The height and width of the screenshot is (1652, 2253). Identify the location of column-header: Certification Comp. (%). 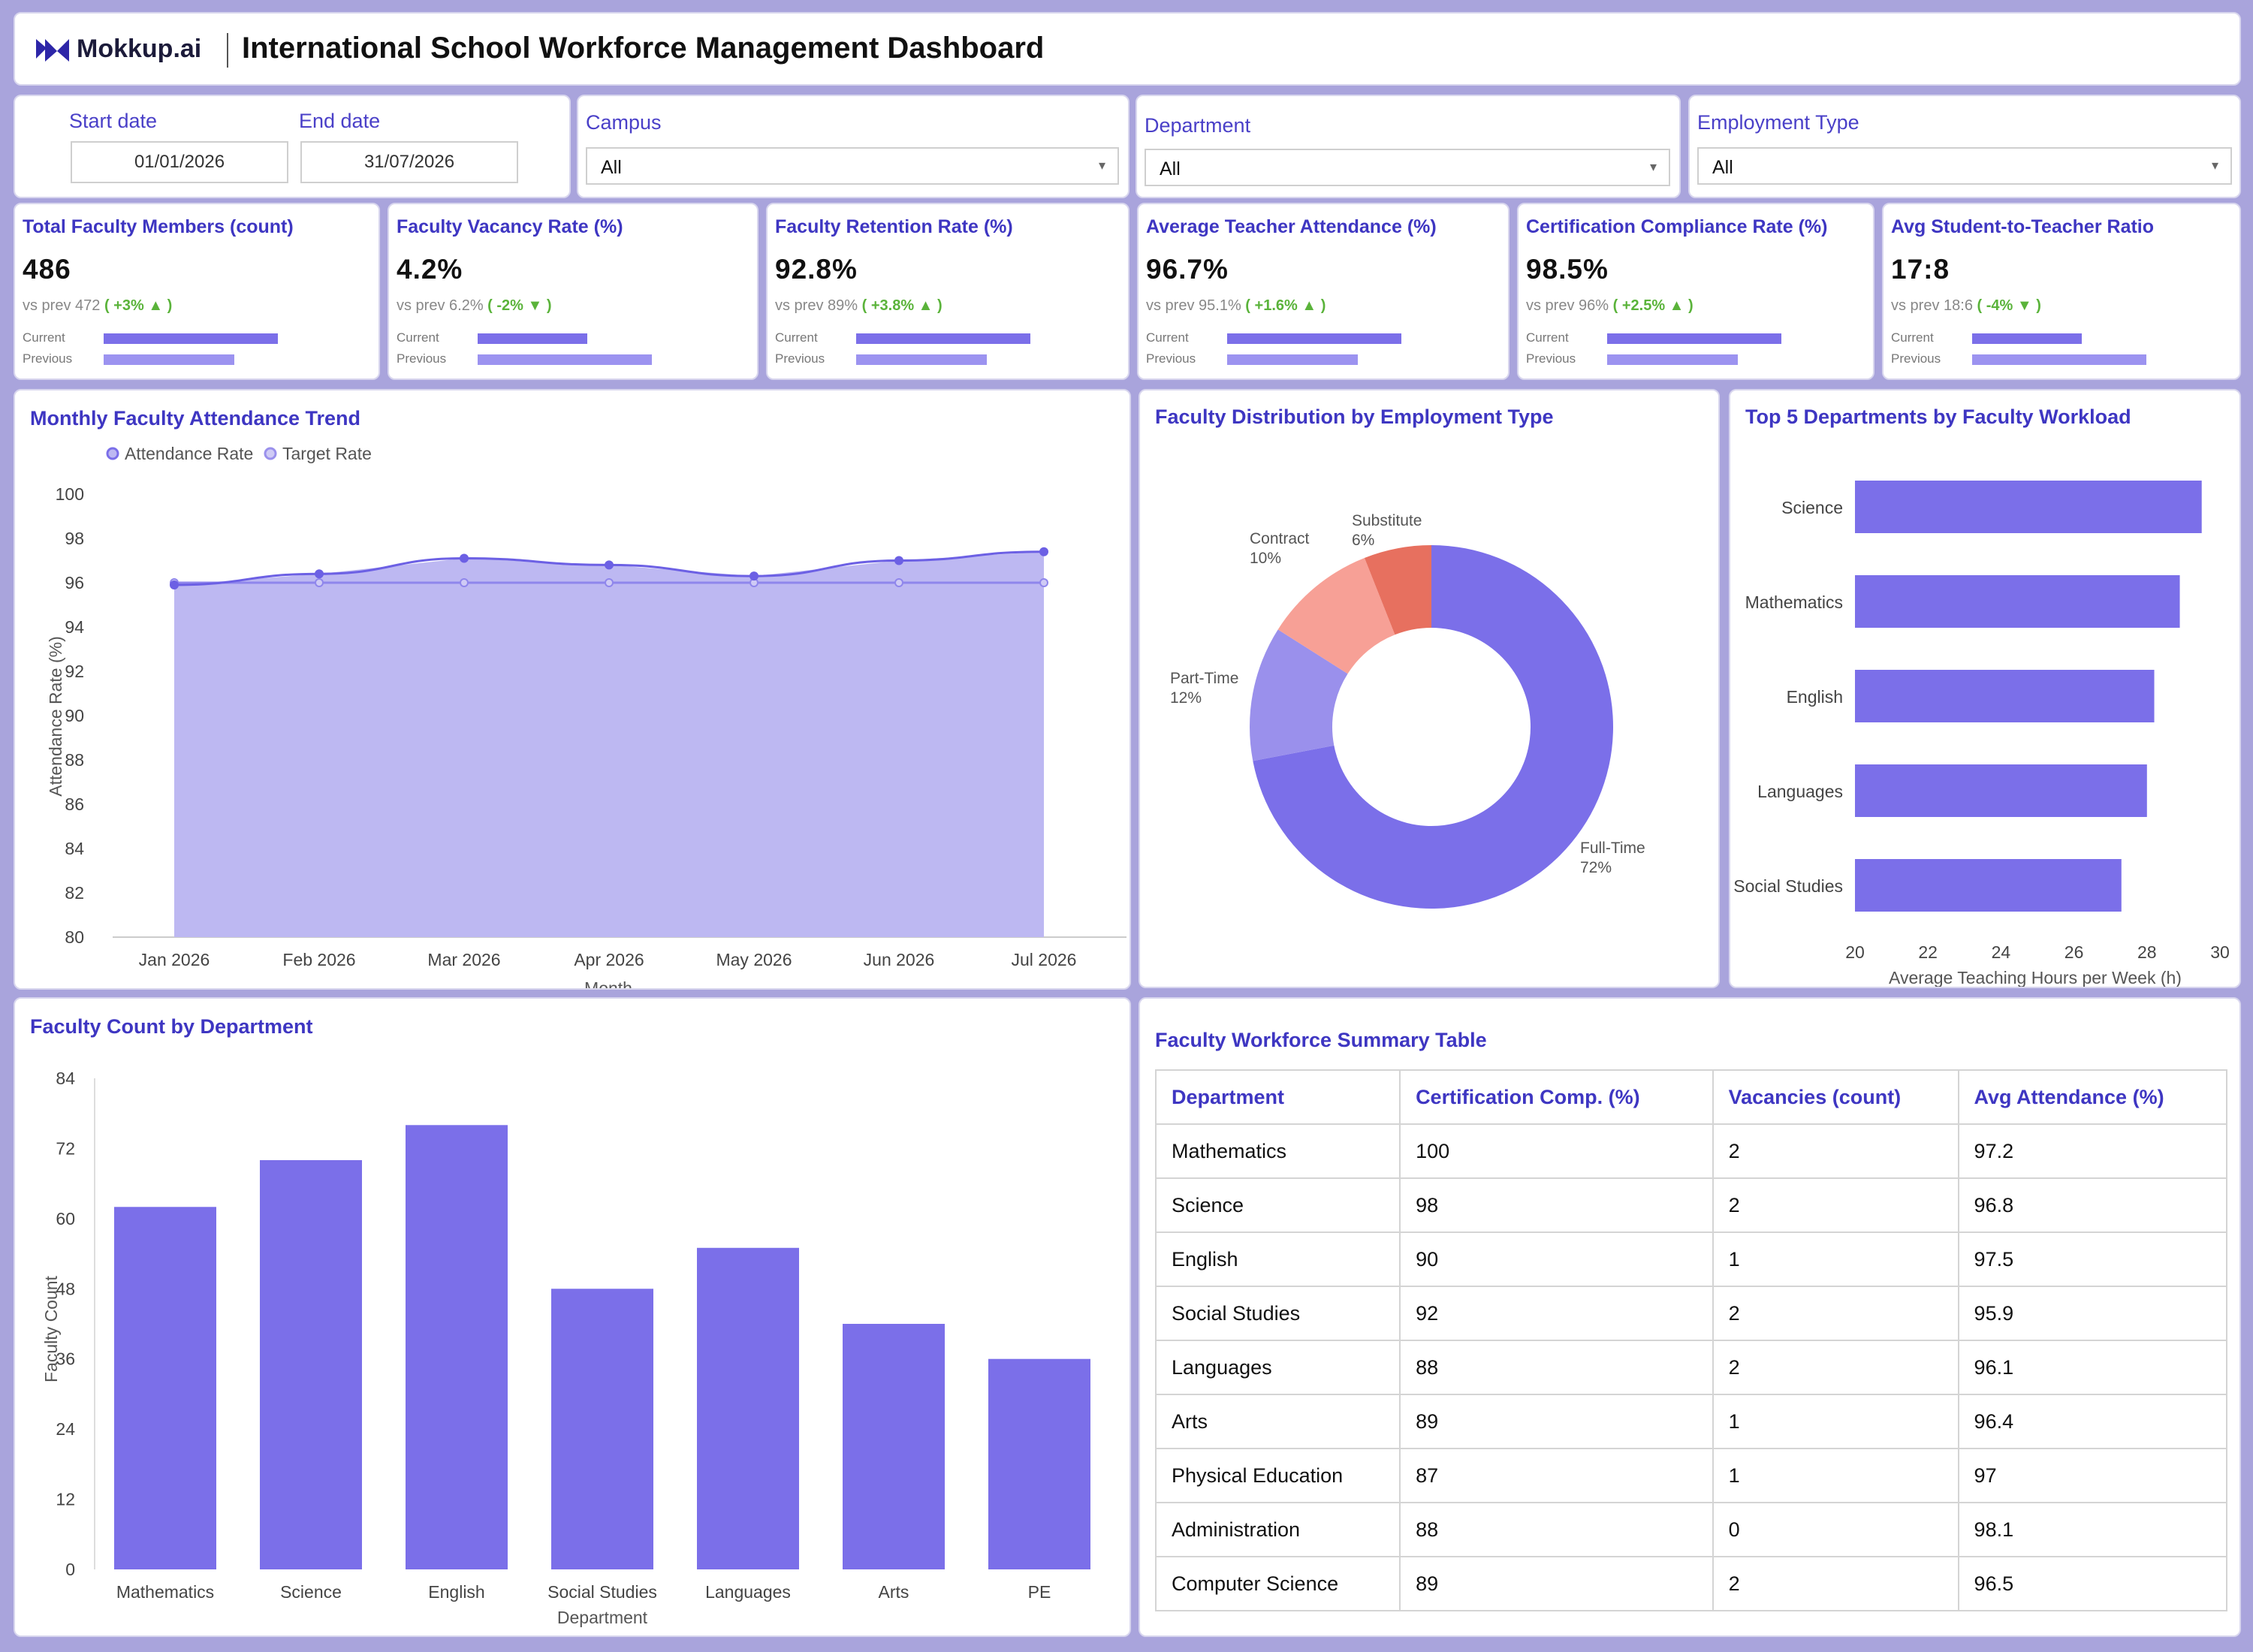
(1556, 1097).